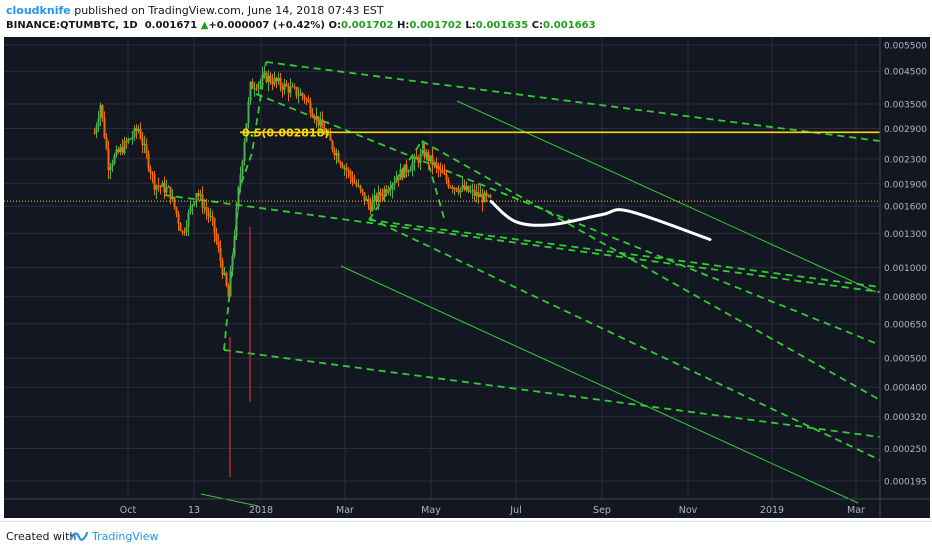 The image size is (932, 551). I want to click on price-tick-label: 0.001900, so click(905, 185).